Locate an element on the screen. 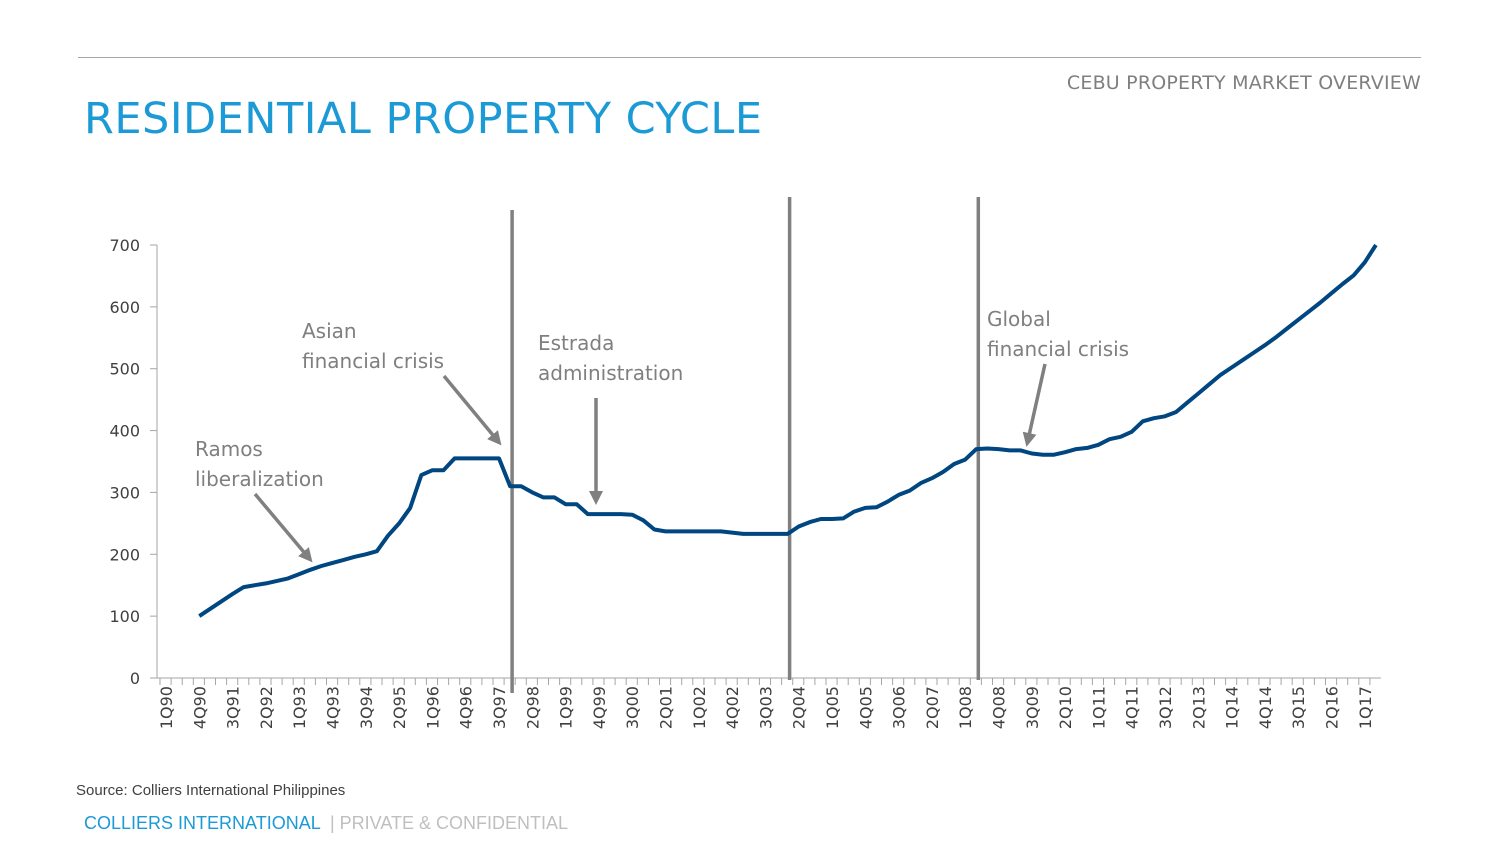  x-tick-label: 1Q02 is located at coordinates (699, 707).